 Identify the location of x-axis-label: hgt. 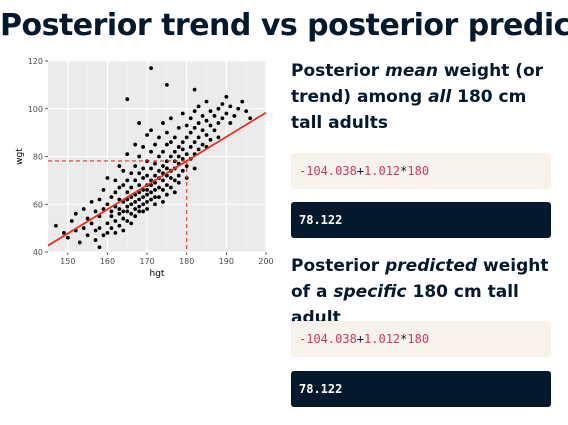
(157, 274).